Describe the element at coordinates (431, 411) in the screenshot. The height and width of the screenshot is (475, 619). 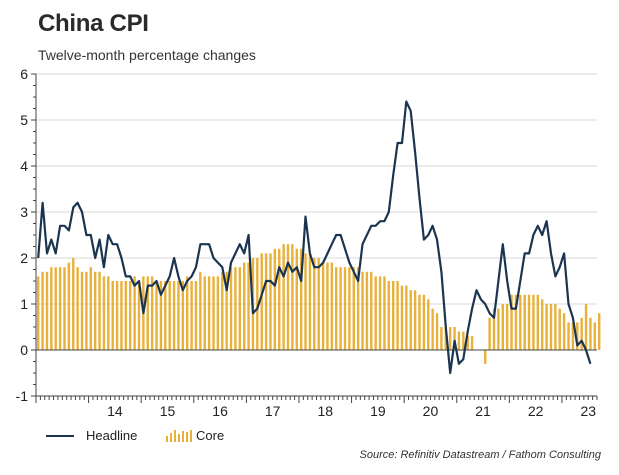
I see `x-tick-label: 20` at that location.